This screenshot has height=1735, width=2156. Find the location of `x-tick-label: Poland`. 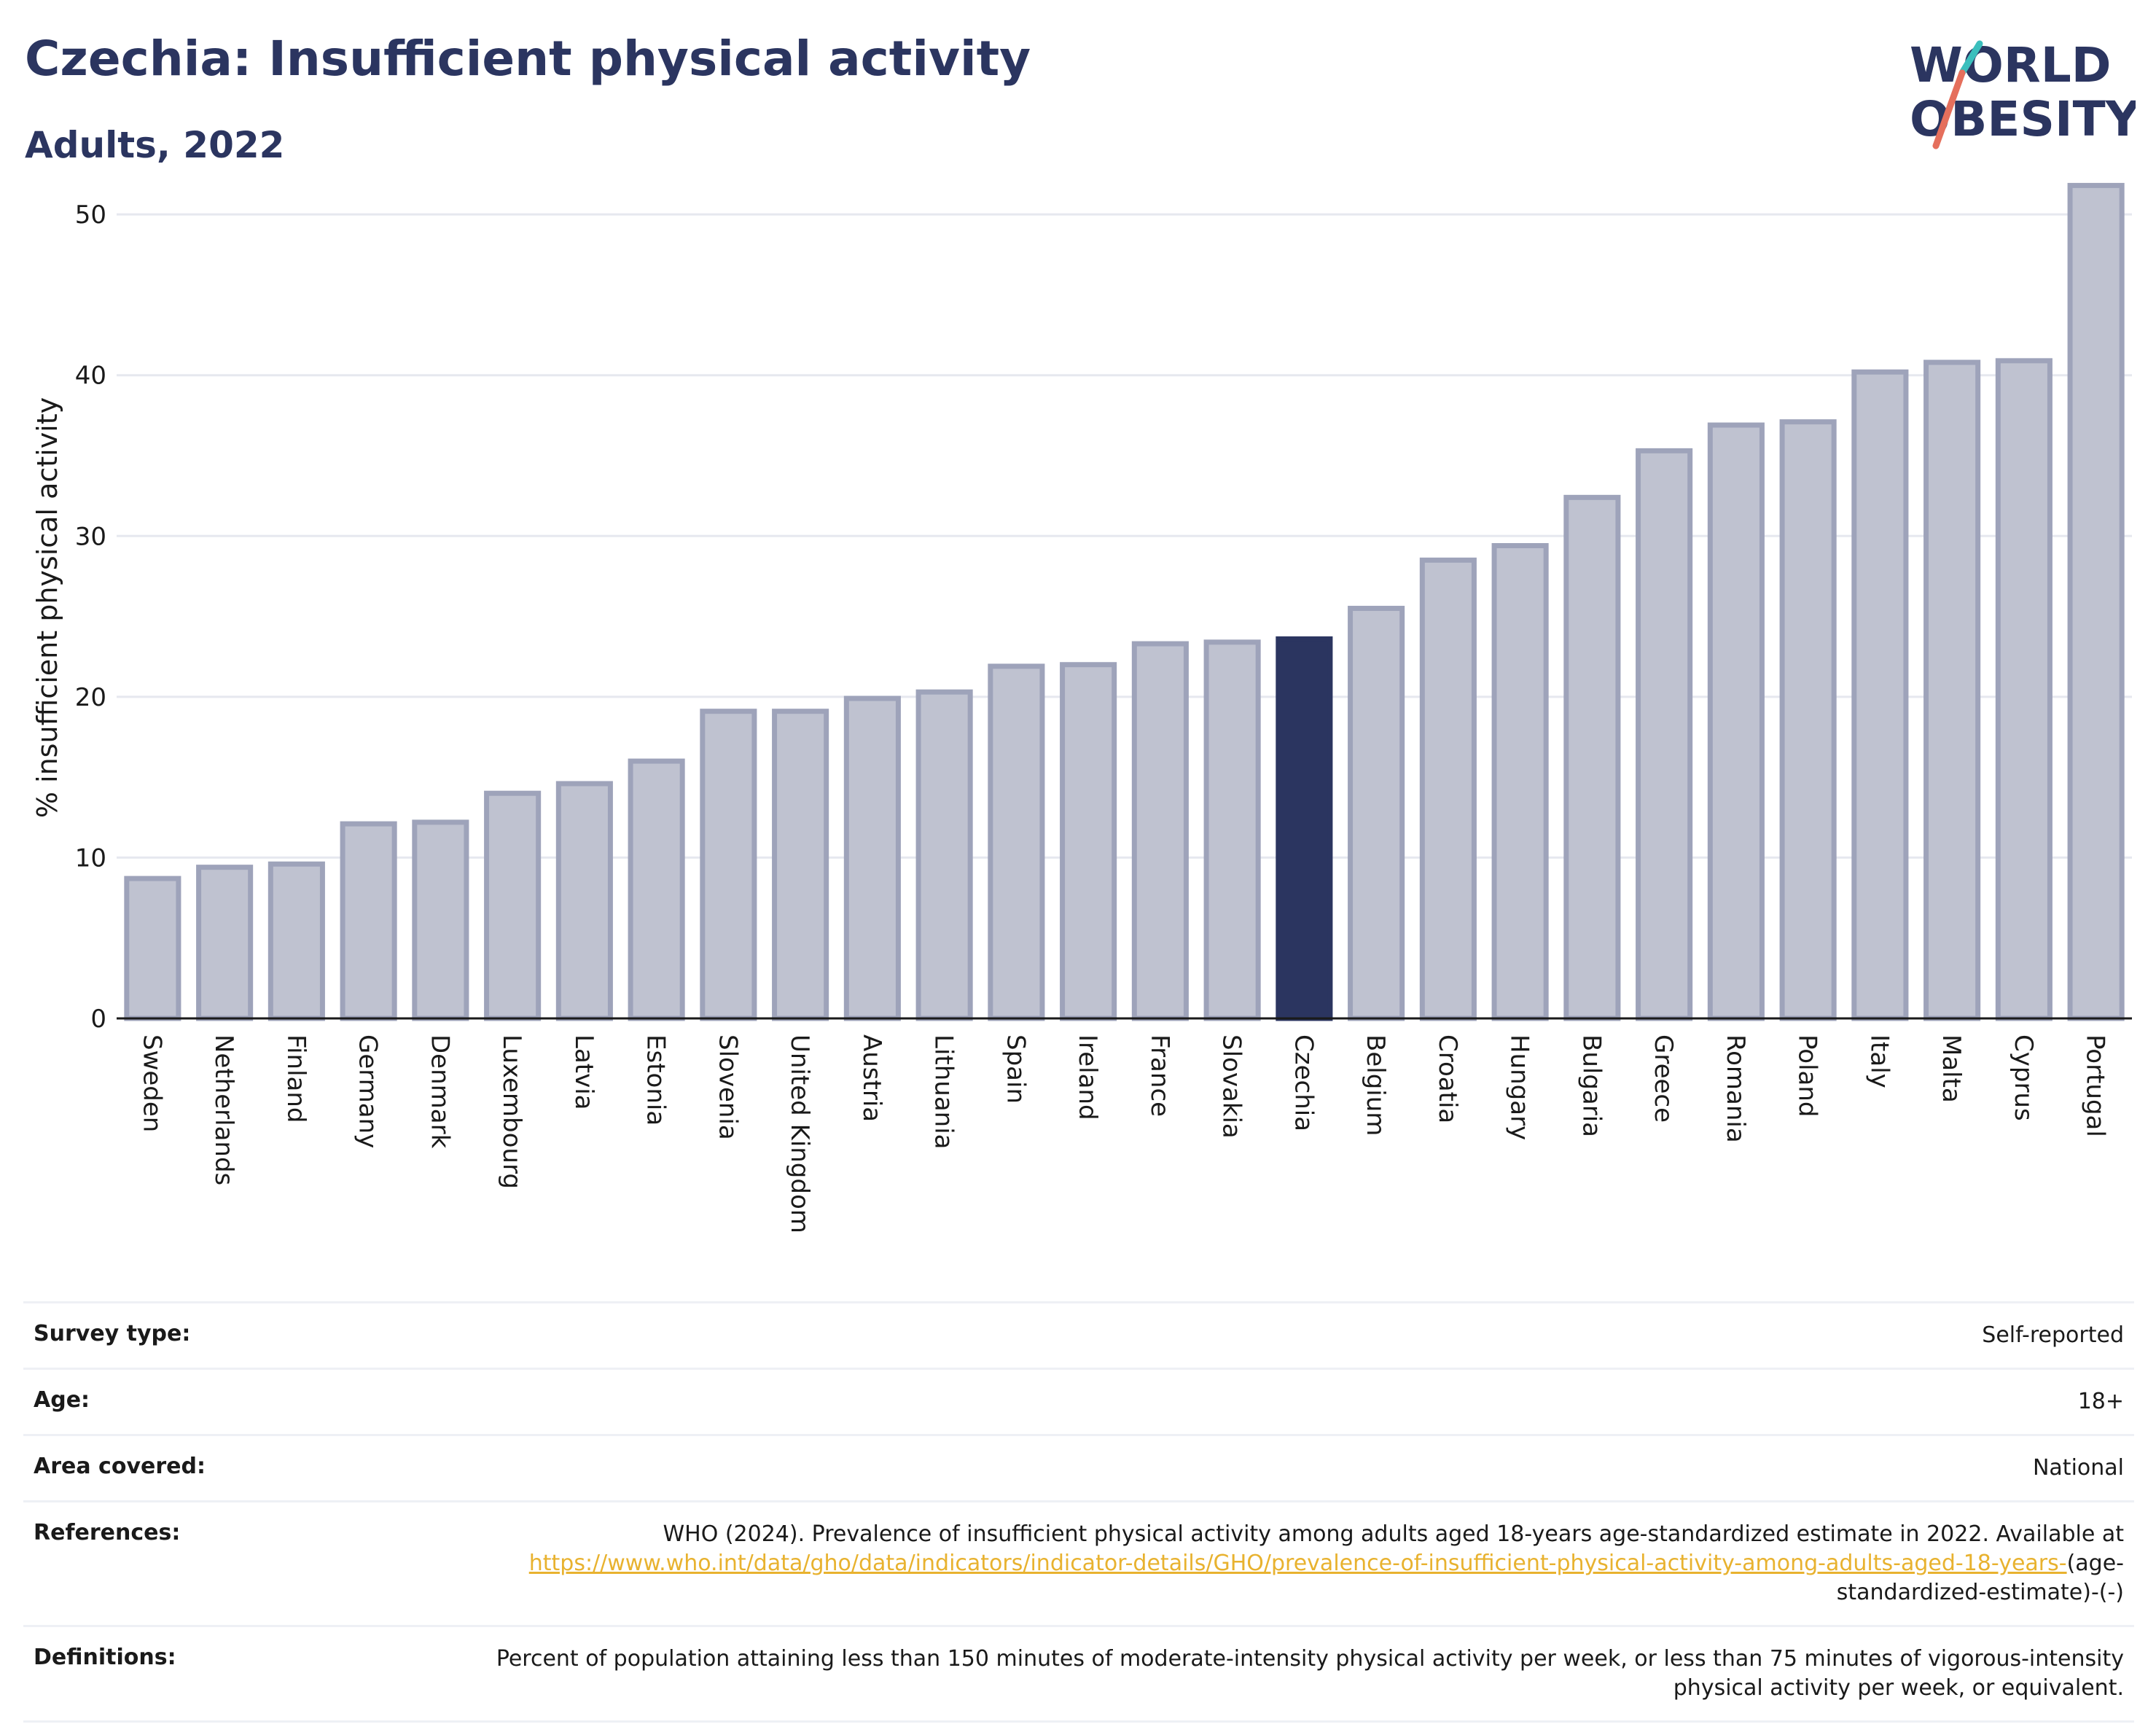

x-tick-label: Poland is located at coordinates (1807, 1076).